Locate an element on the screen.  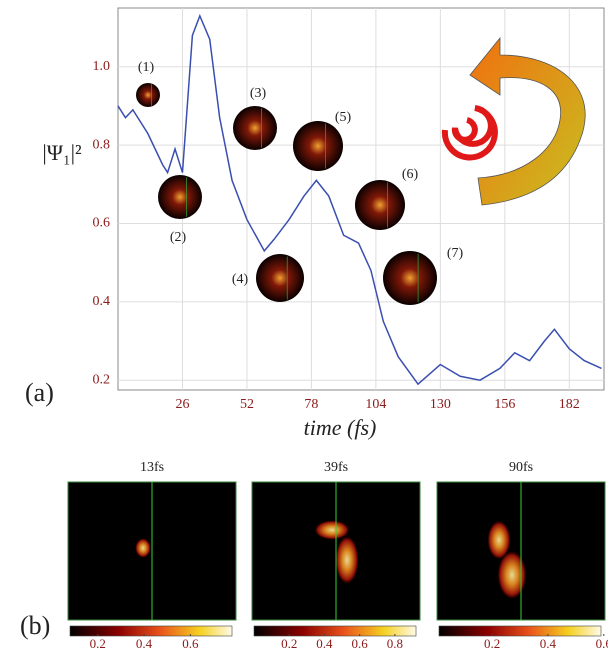
annotation: (1) is located at coordinates (146, 67).